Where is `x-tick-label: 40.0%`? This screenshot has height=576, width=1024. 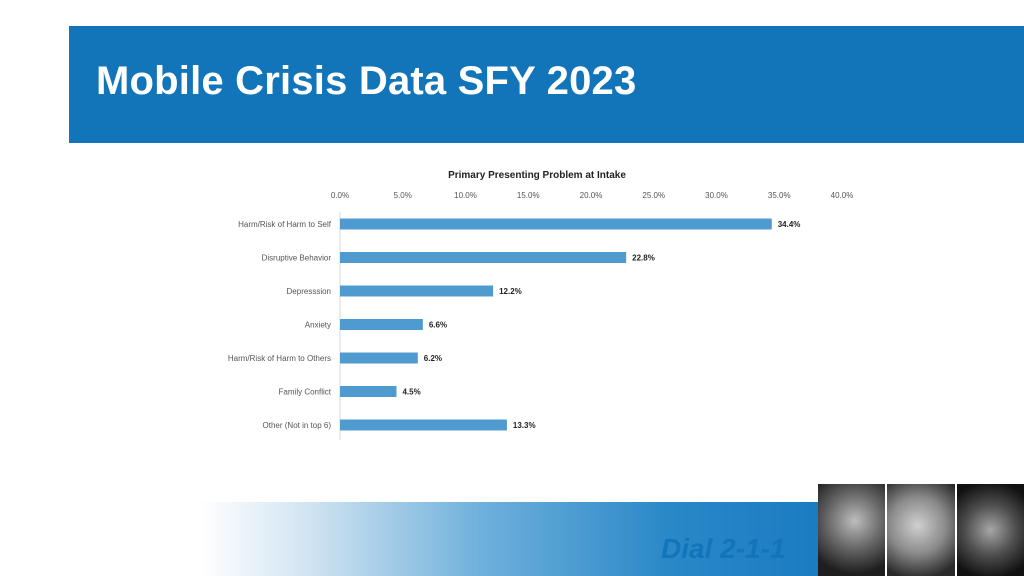 x-tick-label: 40.0% is located at coordinates (842, 195).